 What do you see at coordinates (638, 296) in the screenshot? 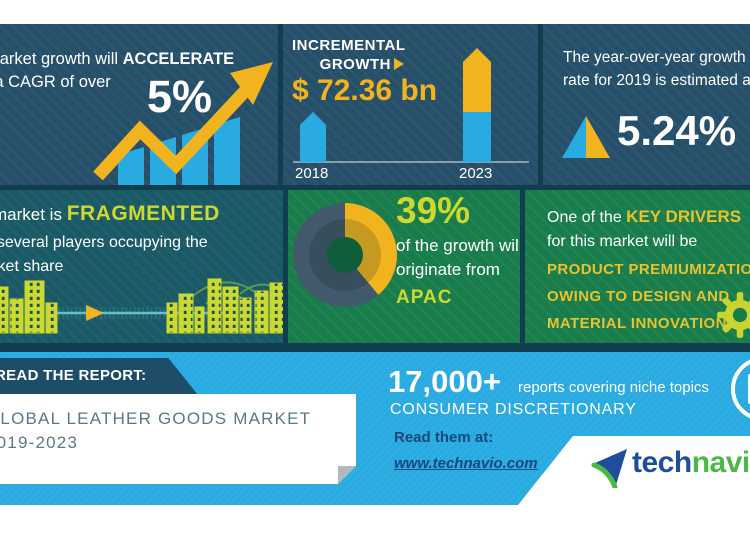
I see `key-drivers-line4: OWING TO DESIGN AND` at bounding box center [638, 296].